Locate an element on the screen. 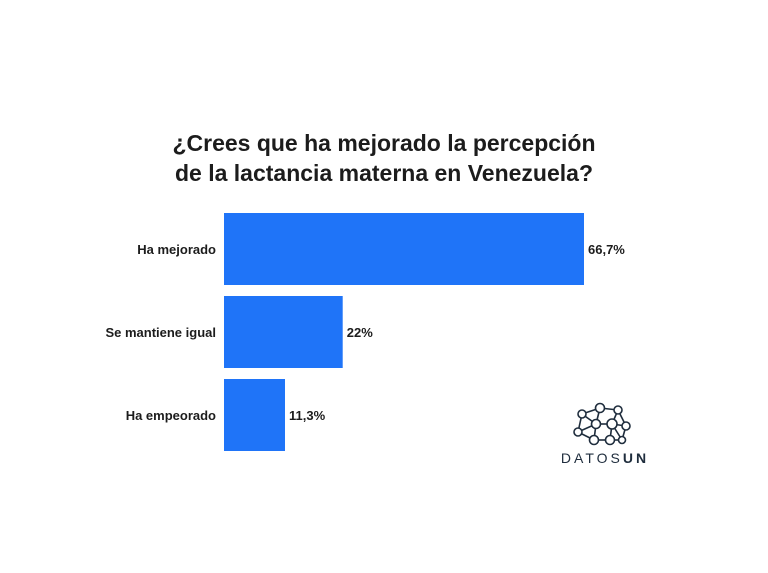 The height and width of the screenshot is (573, 768). category-label-1: Se mantiene igual is located at coordinates (160, 332).